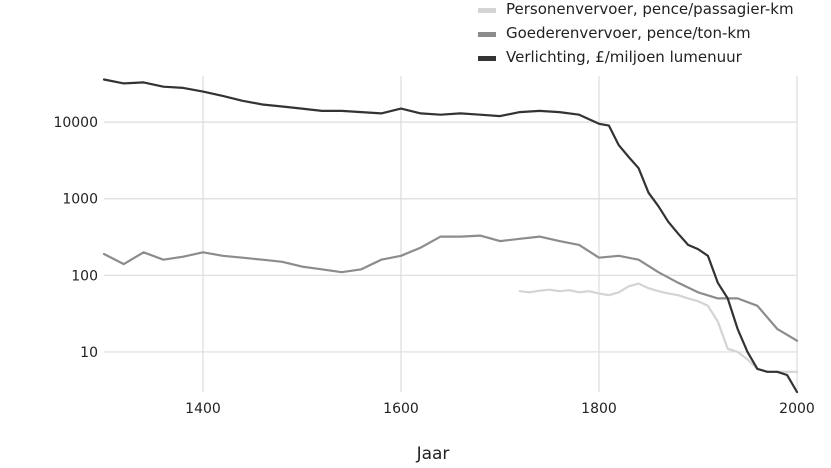  What do you see at coordinates (797, 409) in the screenshot?
I see `x-tick-label: 2000` at bounding box center [797, 409].